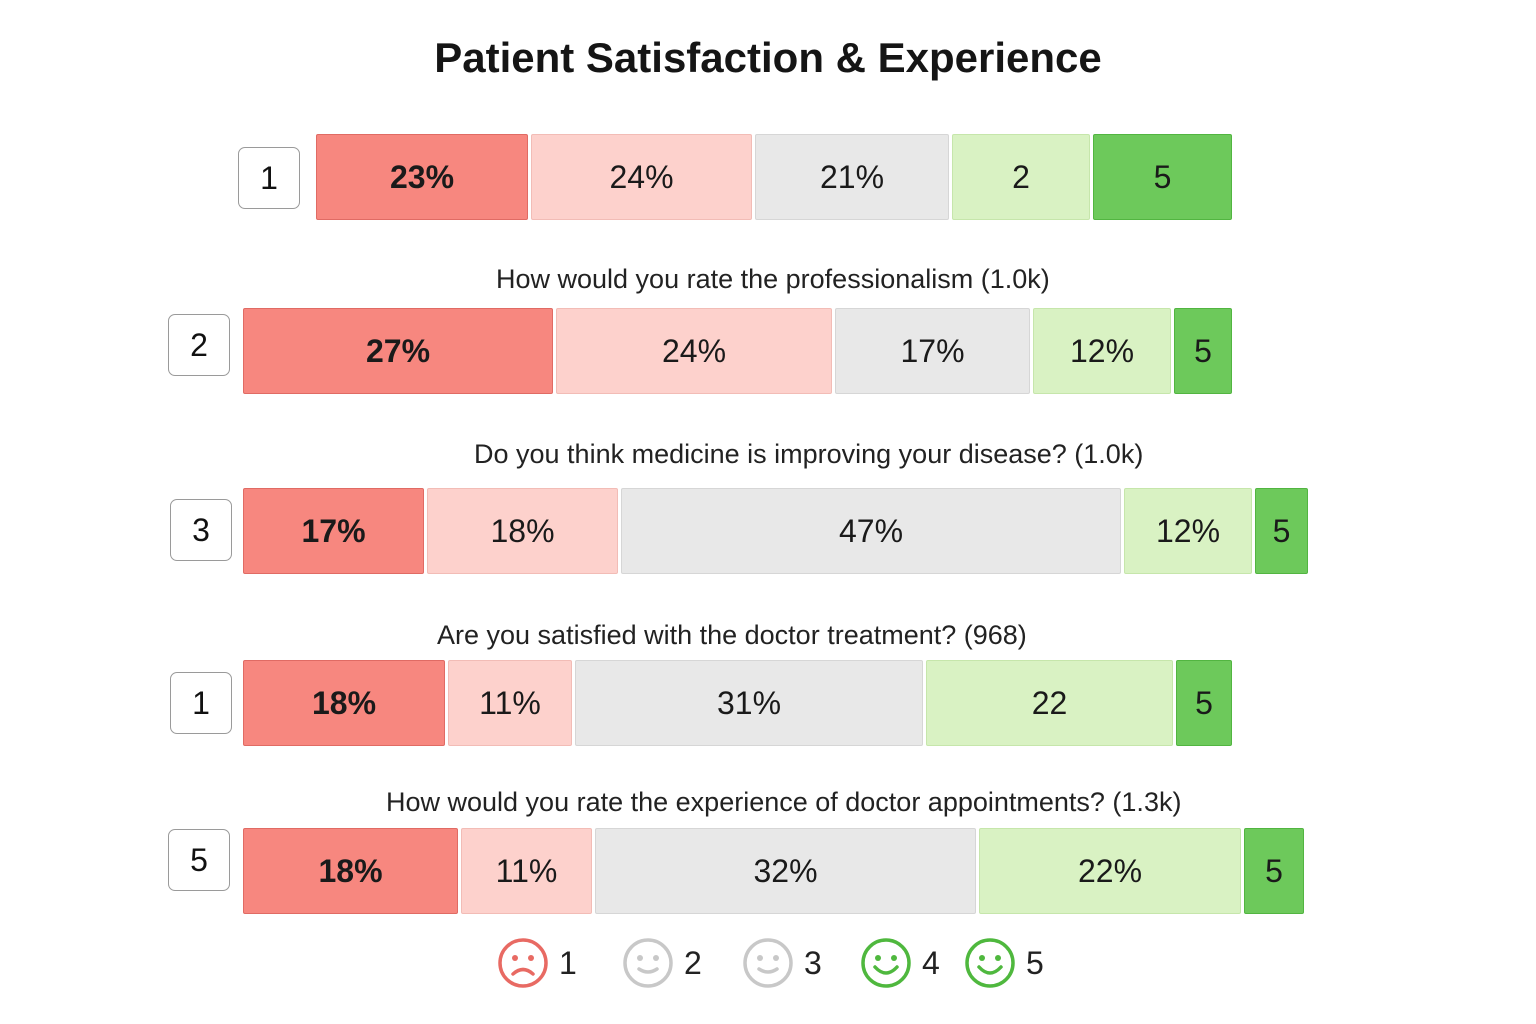 The width and height of the screenshot is (1536, 1024). Describe the element at coordinates (201, 530) in the screenshot. I see `row-badge: 3` at that location.